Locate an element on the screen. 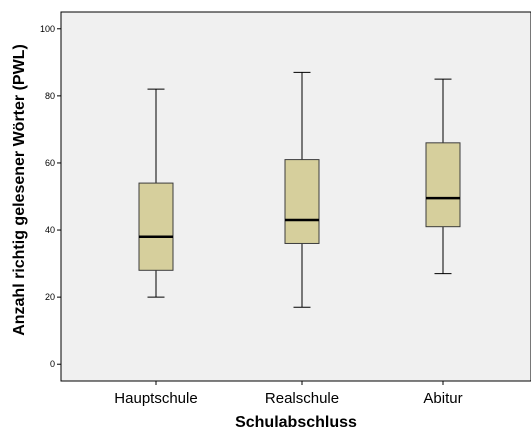 This screenshot has height=434, width=531. box-abitur is located at coordinates (443, 176).